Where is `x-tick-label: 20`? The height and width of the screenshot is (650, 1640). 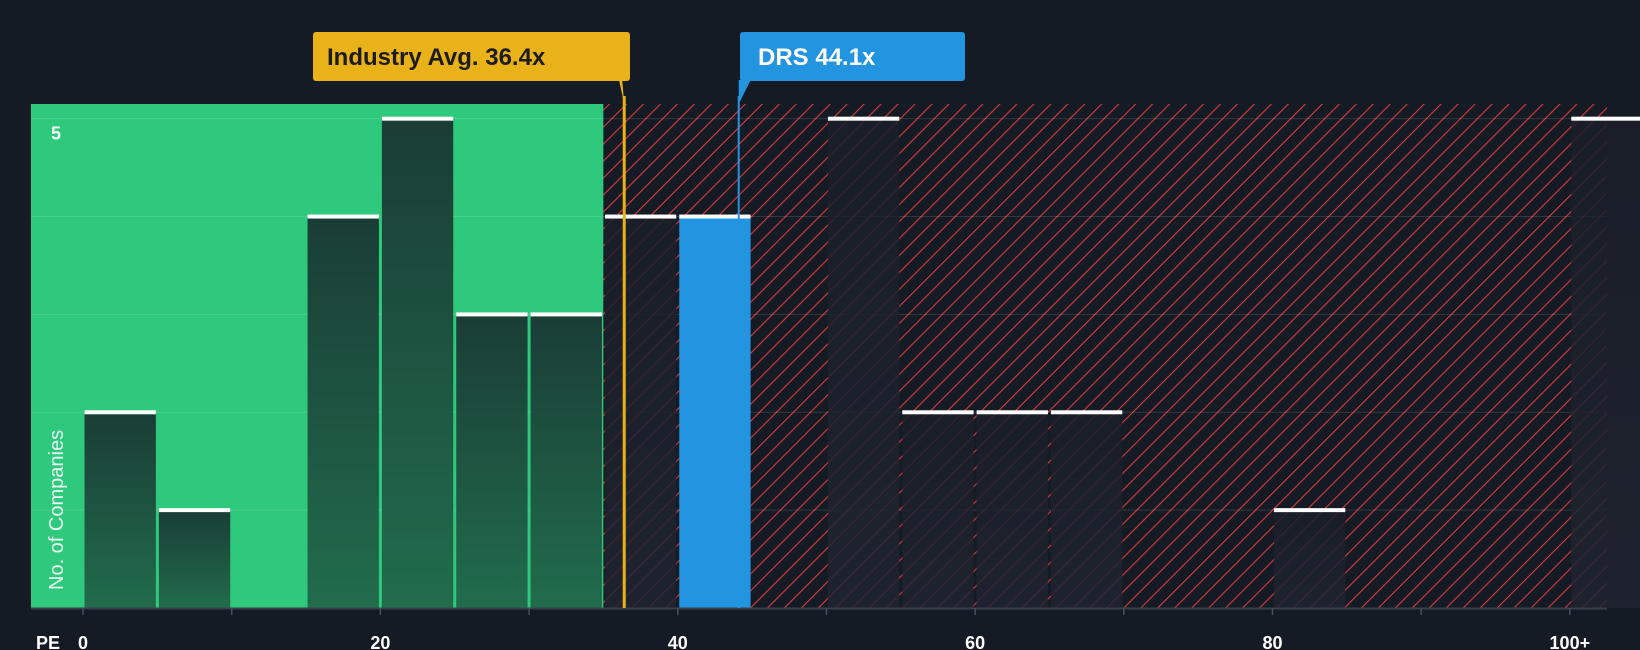
x-tick-label: 20 is located at coordinates (380, 641).